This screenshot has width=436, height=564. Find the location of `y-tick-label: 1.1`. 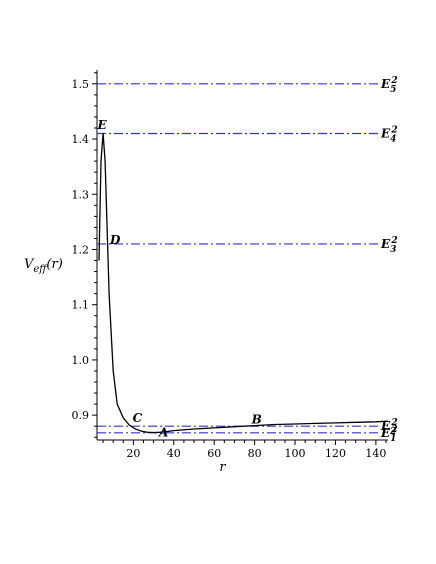

y-tick-label: 1.1 is located at coordinates (81, 305).